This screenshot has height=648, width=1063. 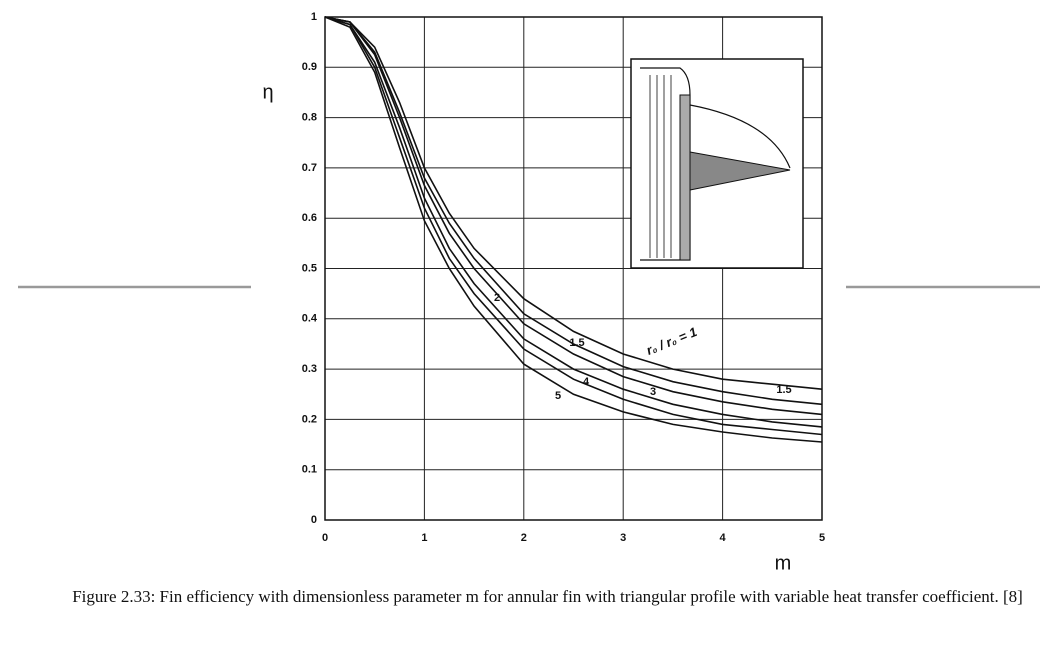 I want to click on series-label: 4, so click(x=586, y=382).